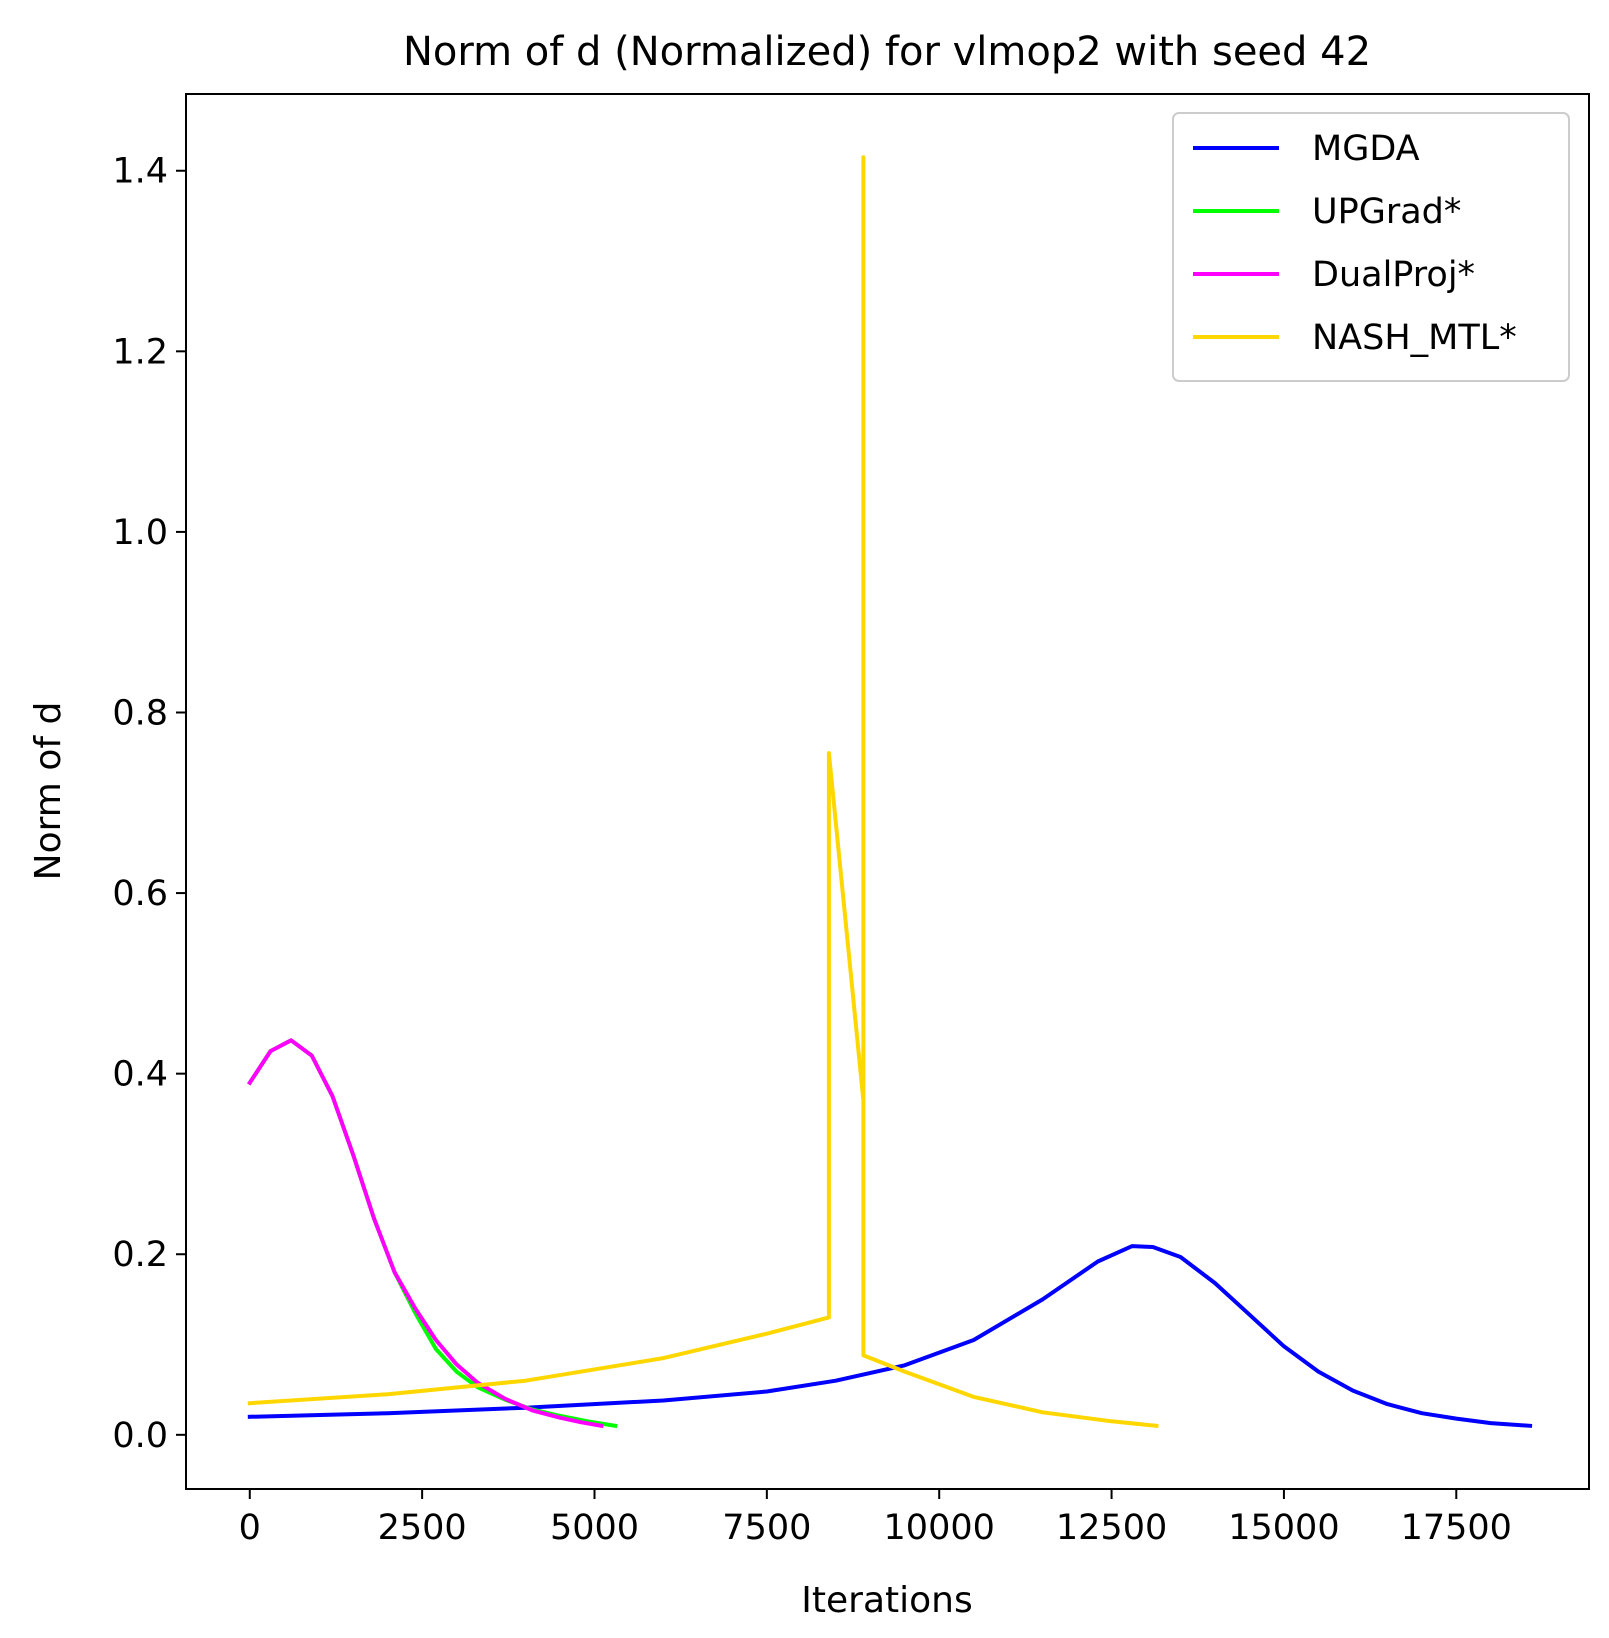  What do you see at coordinates (594, 1528) in the screenshot?
I see `x-tick-label: 5000` at bounding box center [594, 1528].